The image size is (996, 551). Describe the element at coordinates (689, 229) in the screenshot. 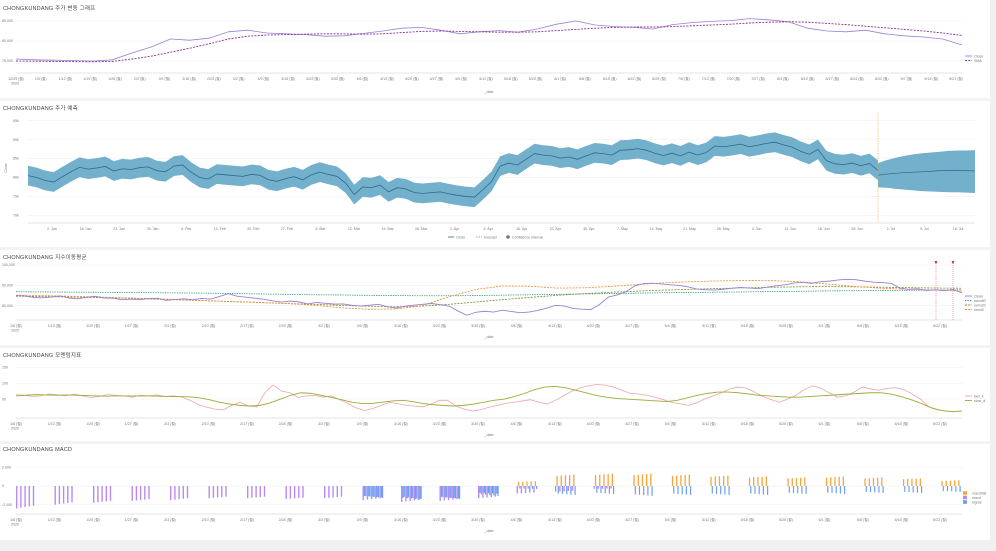

I see `x-tick-label: 21. May` at that location.